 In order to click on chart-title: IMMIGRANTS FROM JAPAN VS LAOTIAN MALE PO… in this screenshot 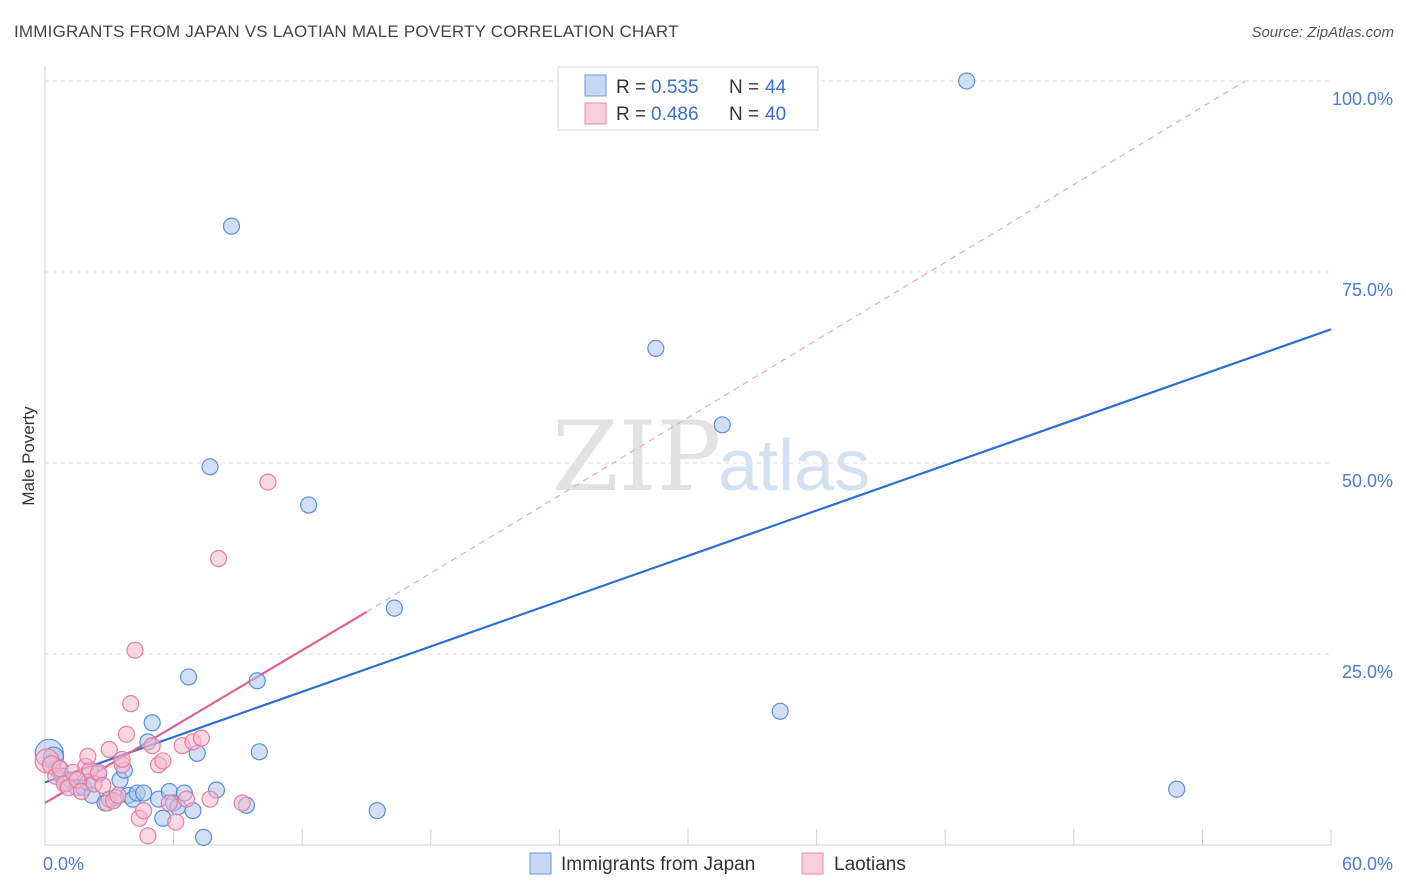, I will do `click(346, 31)`.